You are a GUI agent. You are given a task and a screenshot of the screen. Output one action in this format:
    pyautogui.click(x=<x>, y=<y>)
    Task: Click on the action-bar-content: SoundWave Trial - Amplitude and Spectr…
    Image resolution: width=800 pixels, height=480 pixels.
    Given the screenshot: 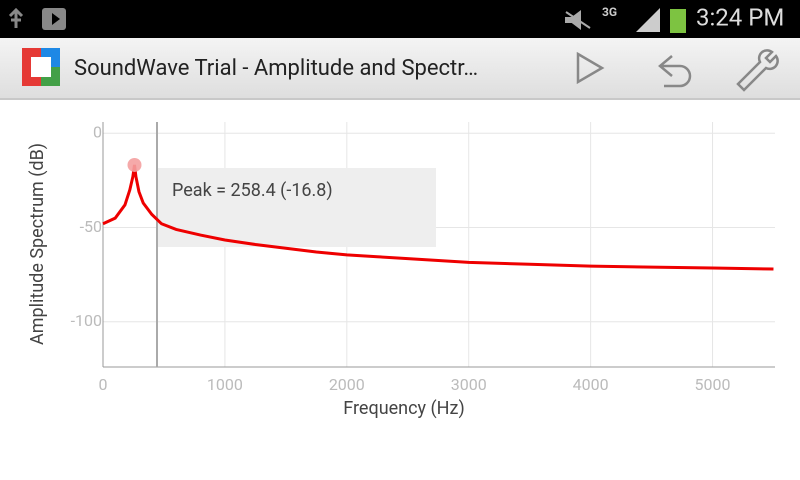 What is the action you would take?
    pyautogui.click(x=400, y=70)
    